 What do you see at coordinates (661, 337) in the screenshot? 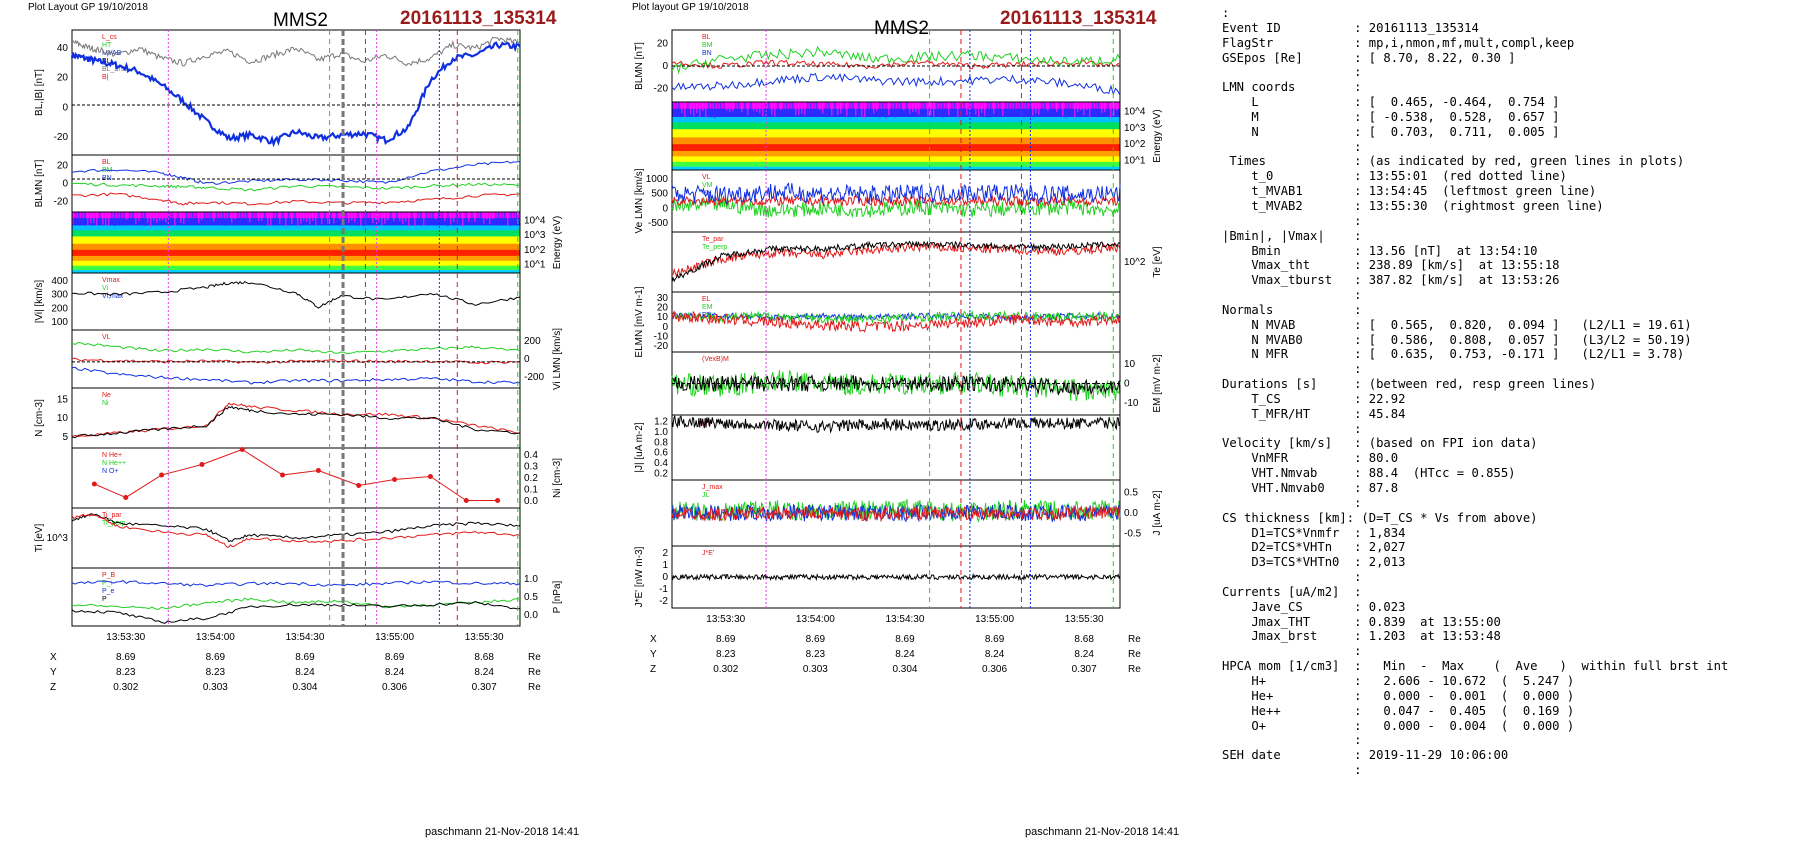
I see `tick-label: -10` at bounding box center [661, 337].